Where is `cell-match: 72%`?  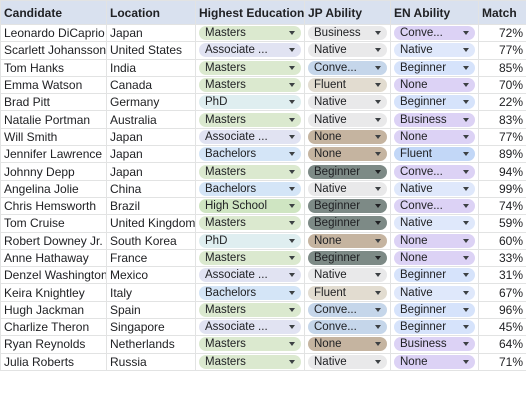 cell-match: 72% is located at coordinates (502, 33).